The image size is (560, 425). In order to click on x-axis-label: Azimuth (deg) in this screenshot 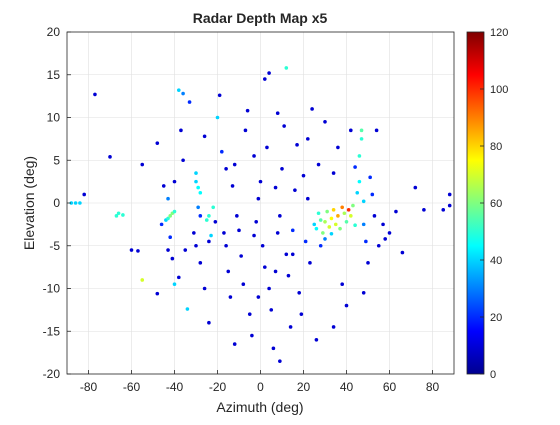, I will do `click(259, 407)`.